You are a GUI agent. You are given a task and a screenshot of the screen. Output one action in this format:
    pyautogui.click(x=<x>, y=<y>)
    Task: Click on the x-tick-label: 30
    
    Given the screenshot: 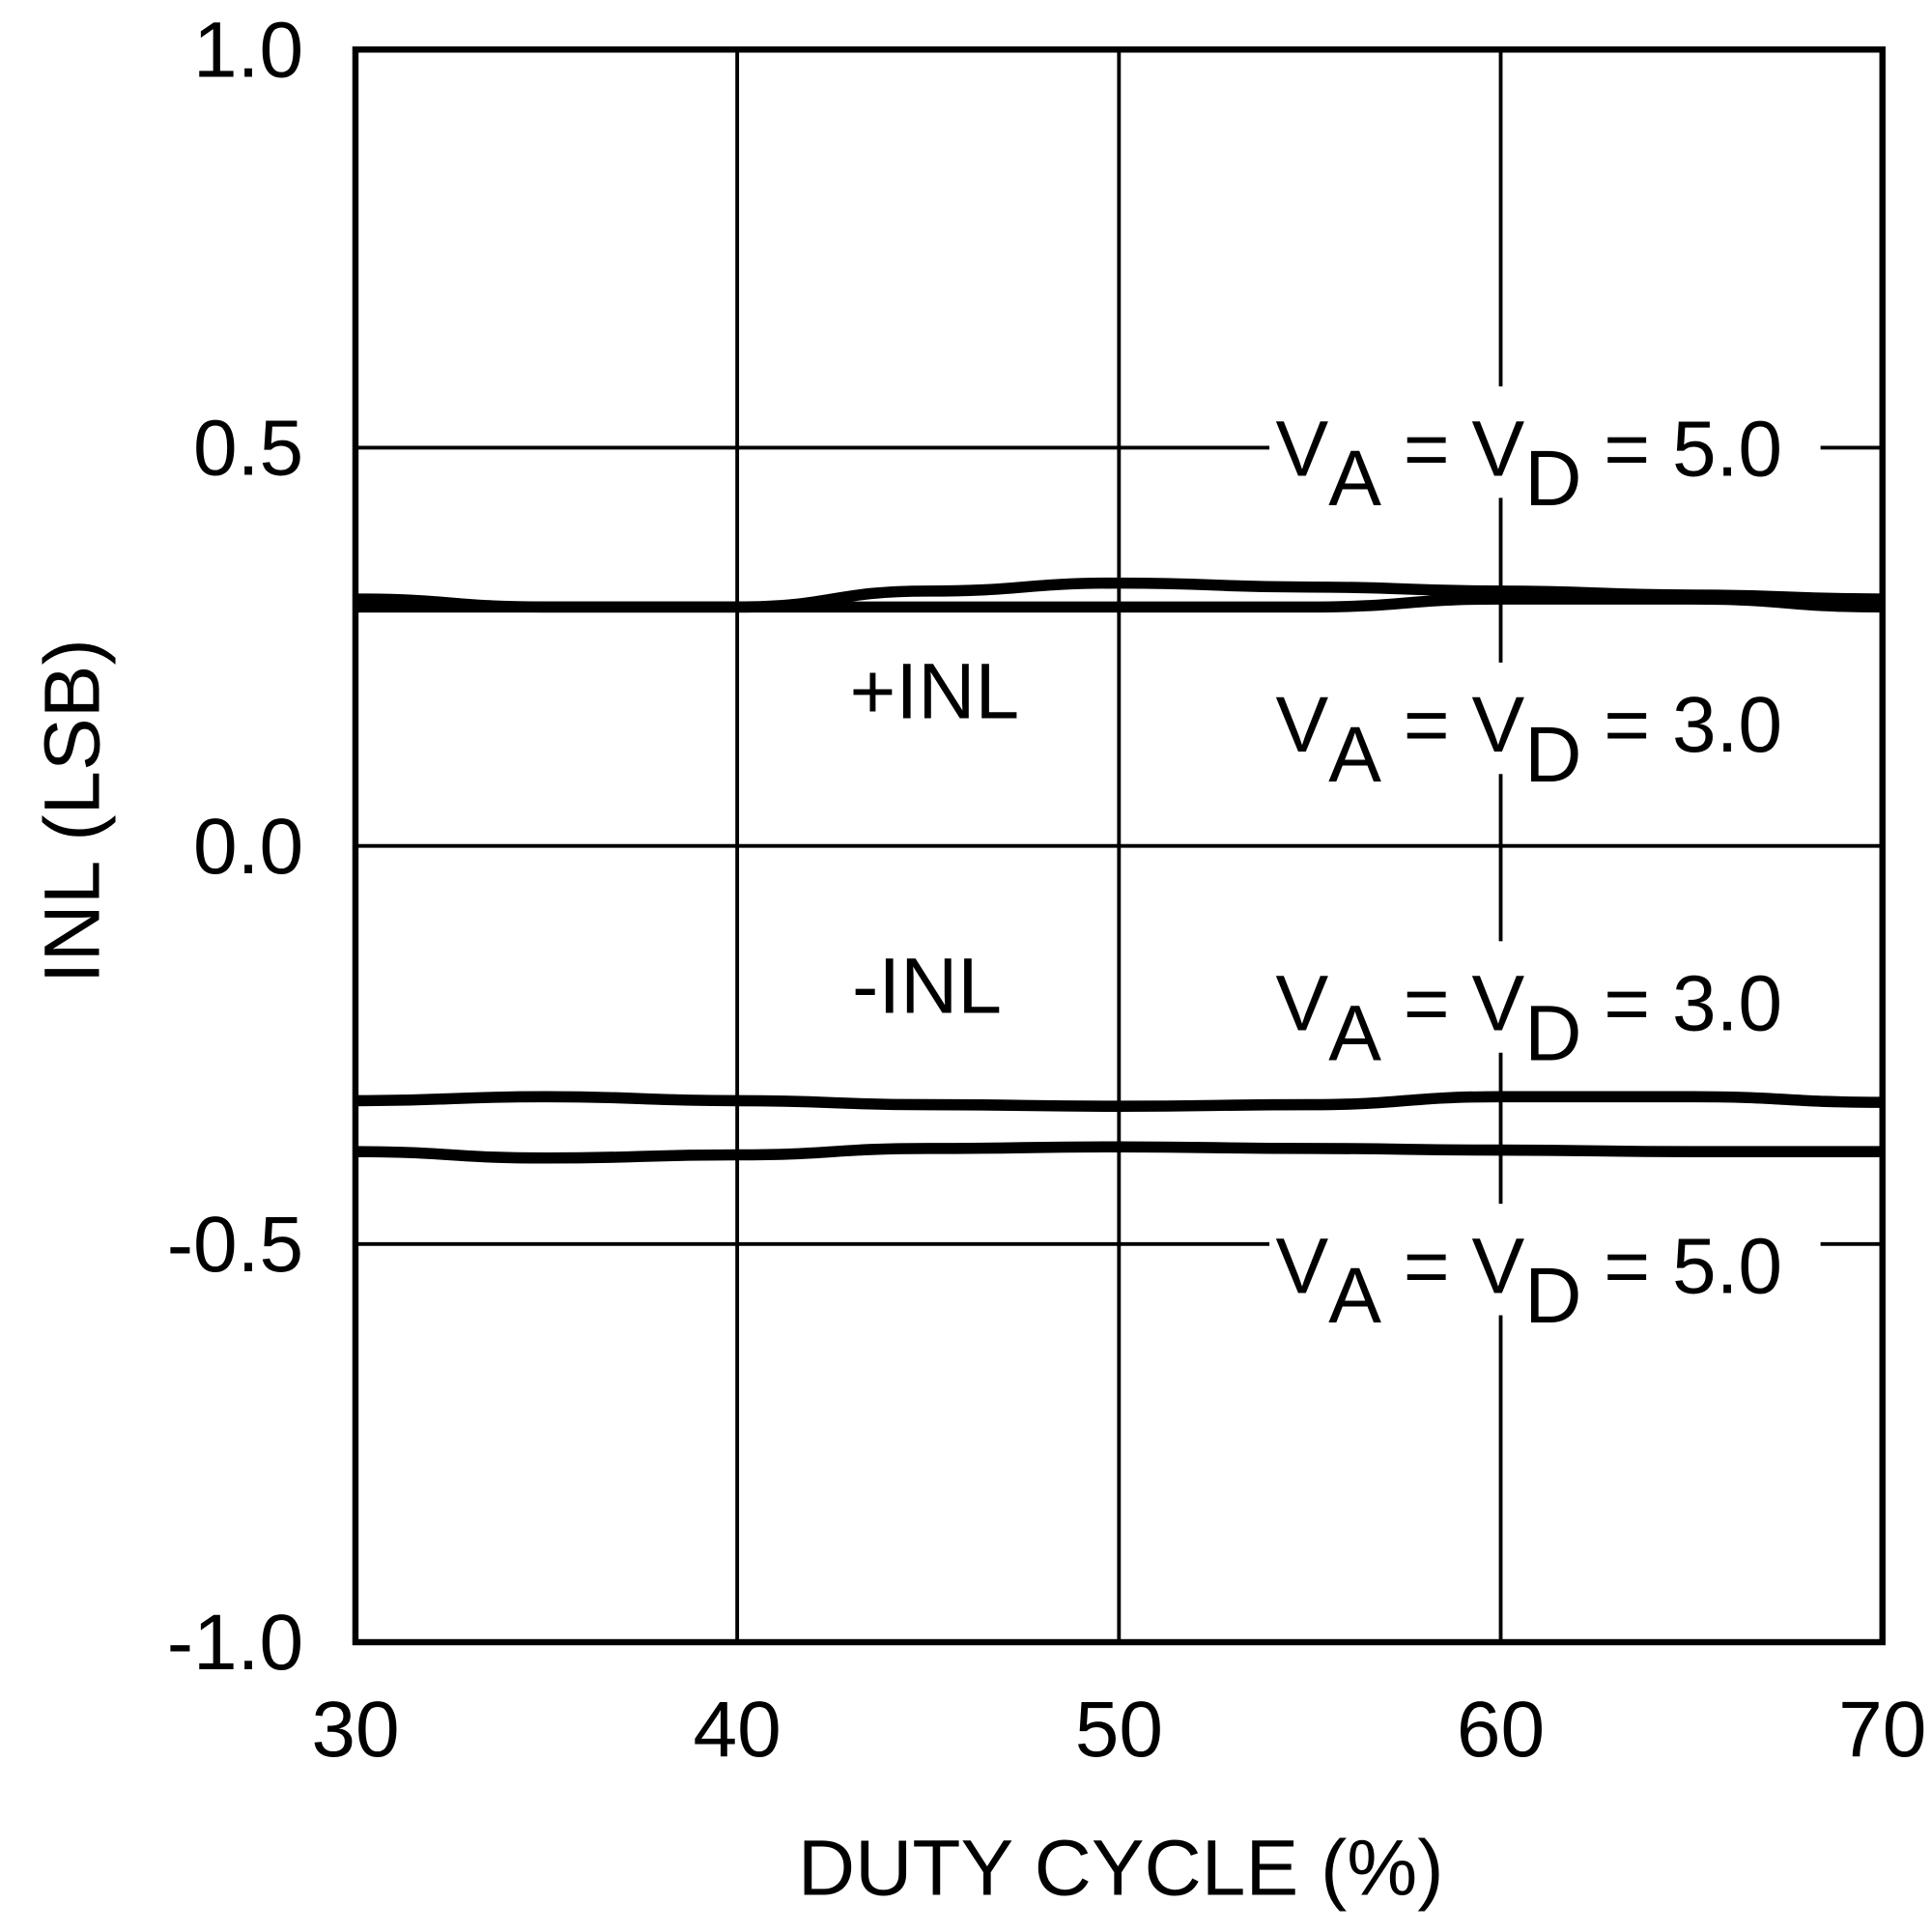 What is the action you would take?
    pyautogui.click(x=355, y=1730)
    